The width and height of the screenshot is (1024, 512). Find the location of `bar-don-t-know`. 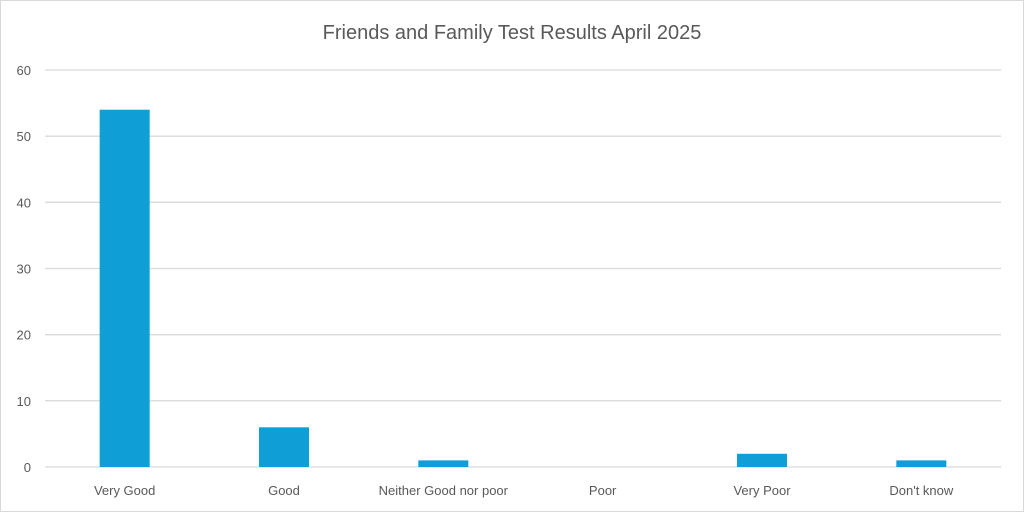

bar-don-t-know is located at coordinates (921, 463).